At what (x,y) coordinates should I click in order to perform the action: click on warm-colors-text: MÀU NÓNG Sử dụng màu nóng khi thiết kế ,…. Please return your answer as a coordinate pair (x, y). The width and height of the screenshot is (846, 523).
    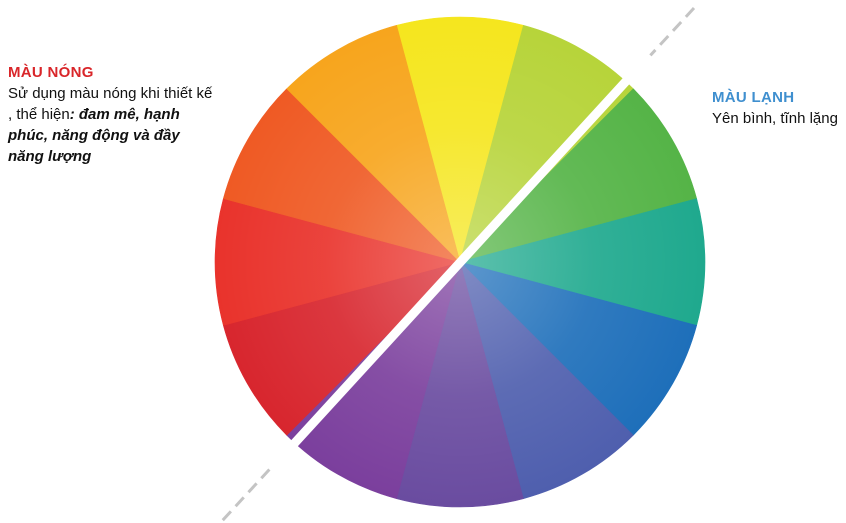
    Looking at the image, I should click on (113, 115).